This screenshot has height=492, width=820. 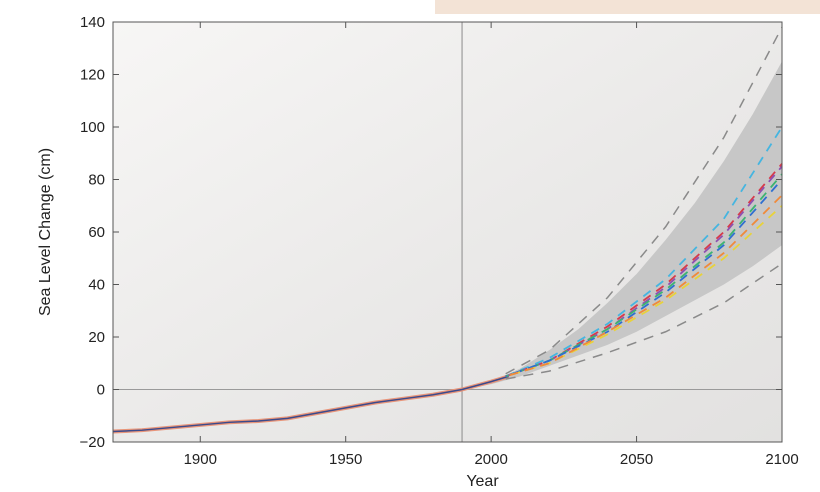 What do you see at coordinates (101, 390) in the screenshot?
I see `y-tick-label: 0` at bounding box center [101, 390].